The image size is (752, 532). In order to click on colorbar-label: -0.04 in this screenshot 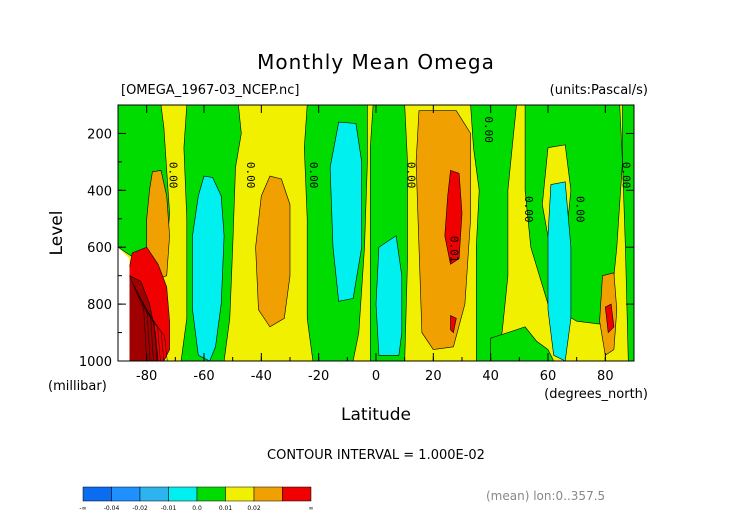, I will do `click(112, 508)`.